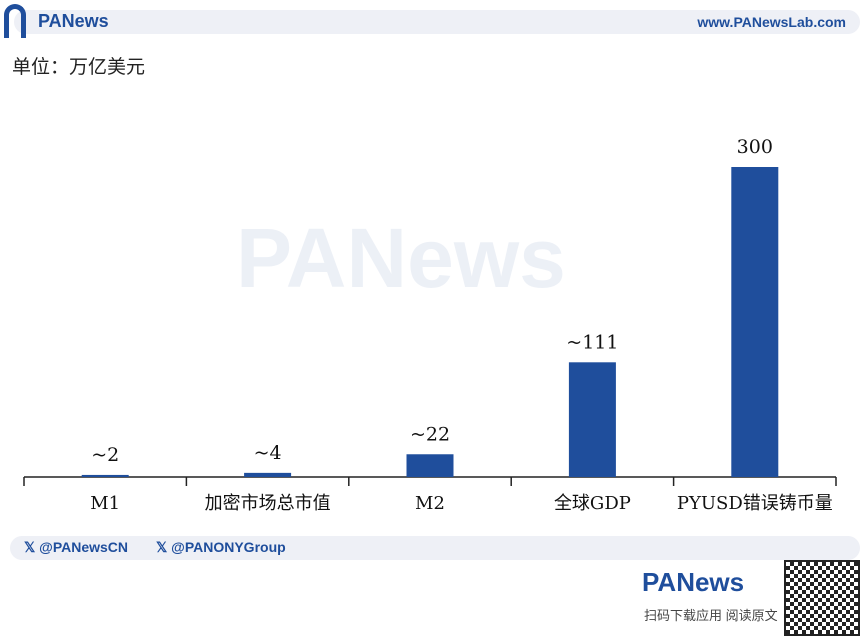 This screenshot has width=860, height=639. I want to click on panews-logo-icon, so click(15, 21).